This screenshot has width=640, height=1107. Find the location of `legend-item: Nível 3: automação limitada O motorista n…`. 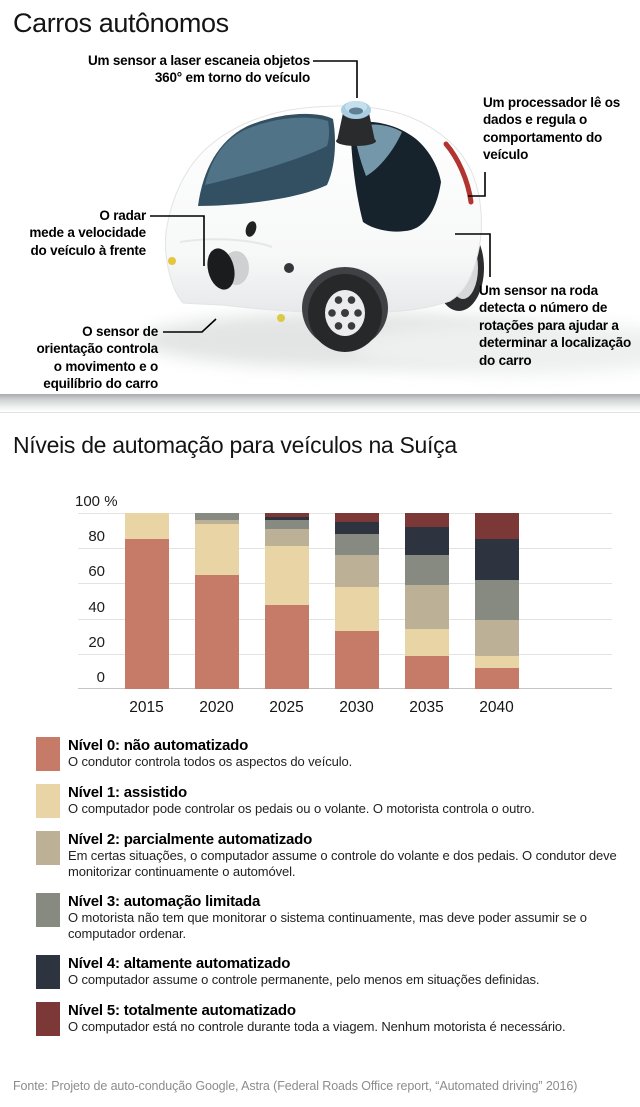

legend-item: Nível 3: automação limitada O motorista n… is located at coordinates (334, 917).